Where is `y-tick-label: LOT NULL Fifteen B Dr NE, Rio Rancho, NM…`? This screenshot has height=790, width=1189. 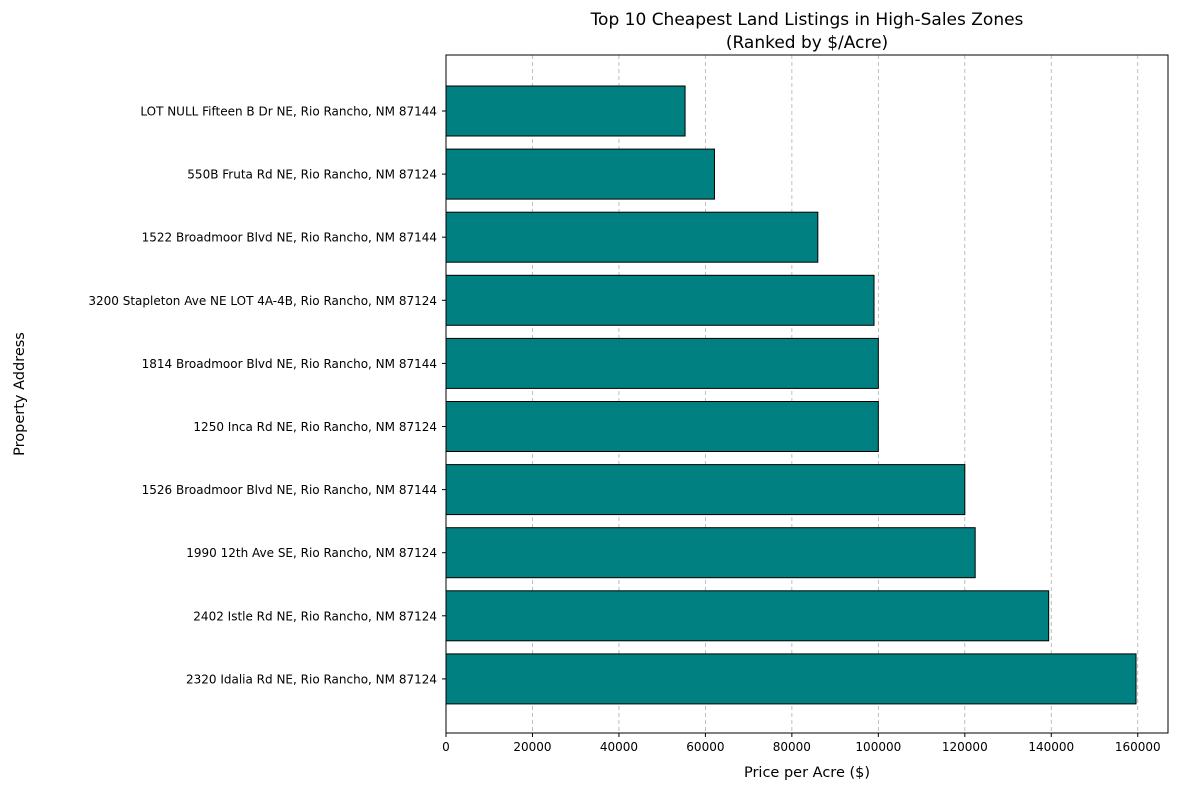
y-tick-label: LOT NULL Fifteen B Dr NE, Rio Rancho, NM… is located at coordinates (288, 112).